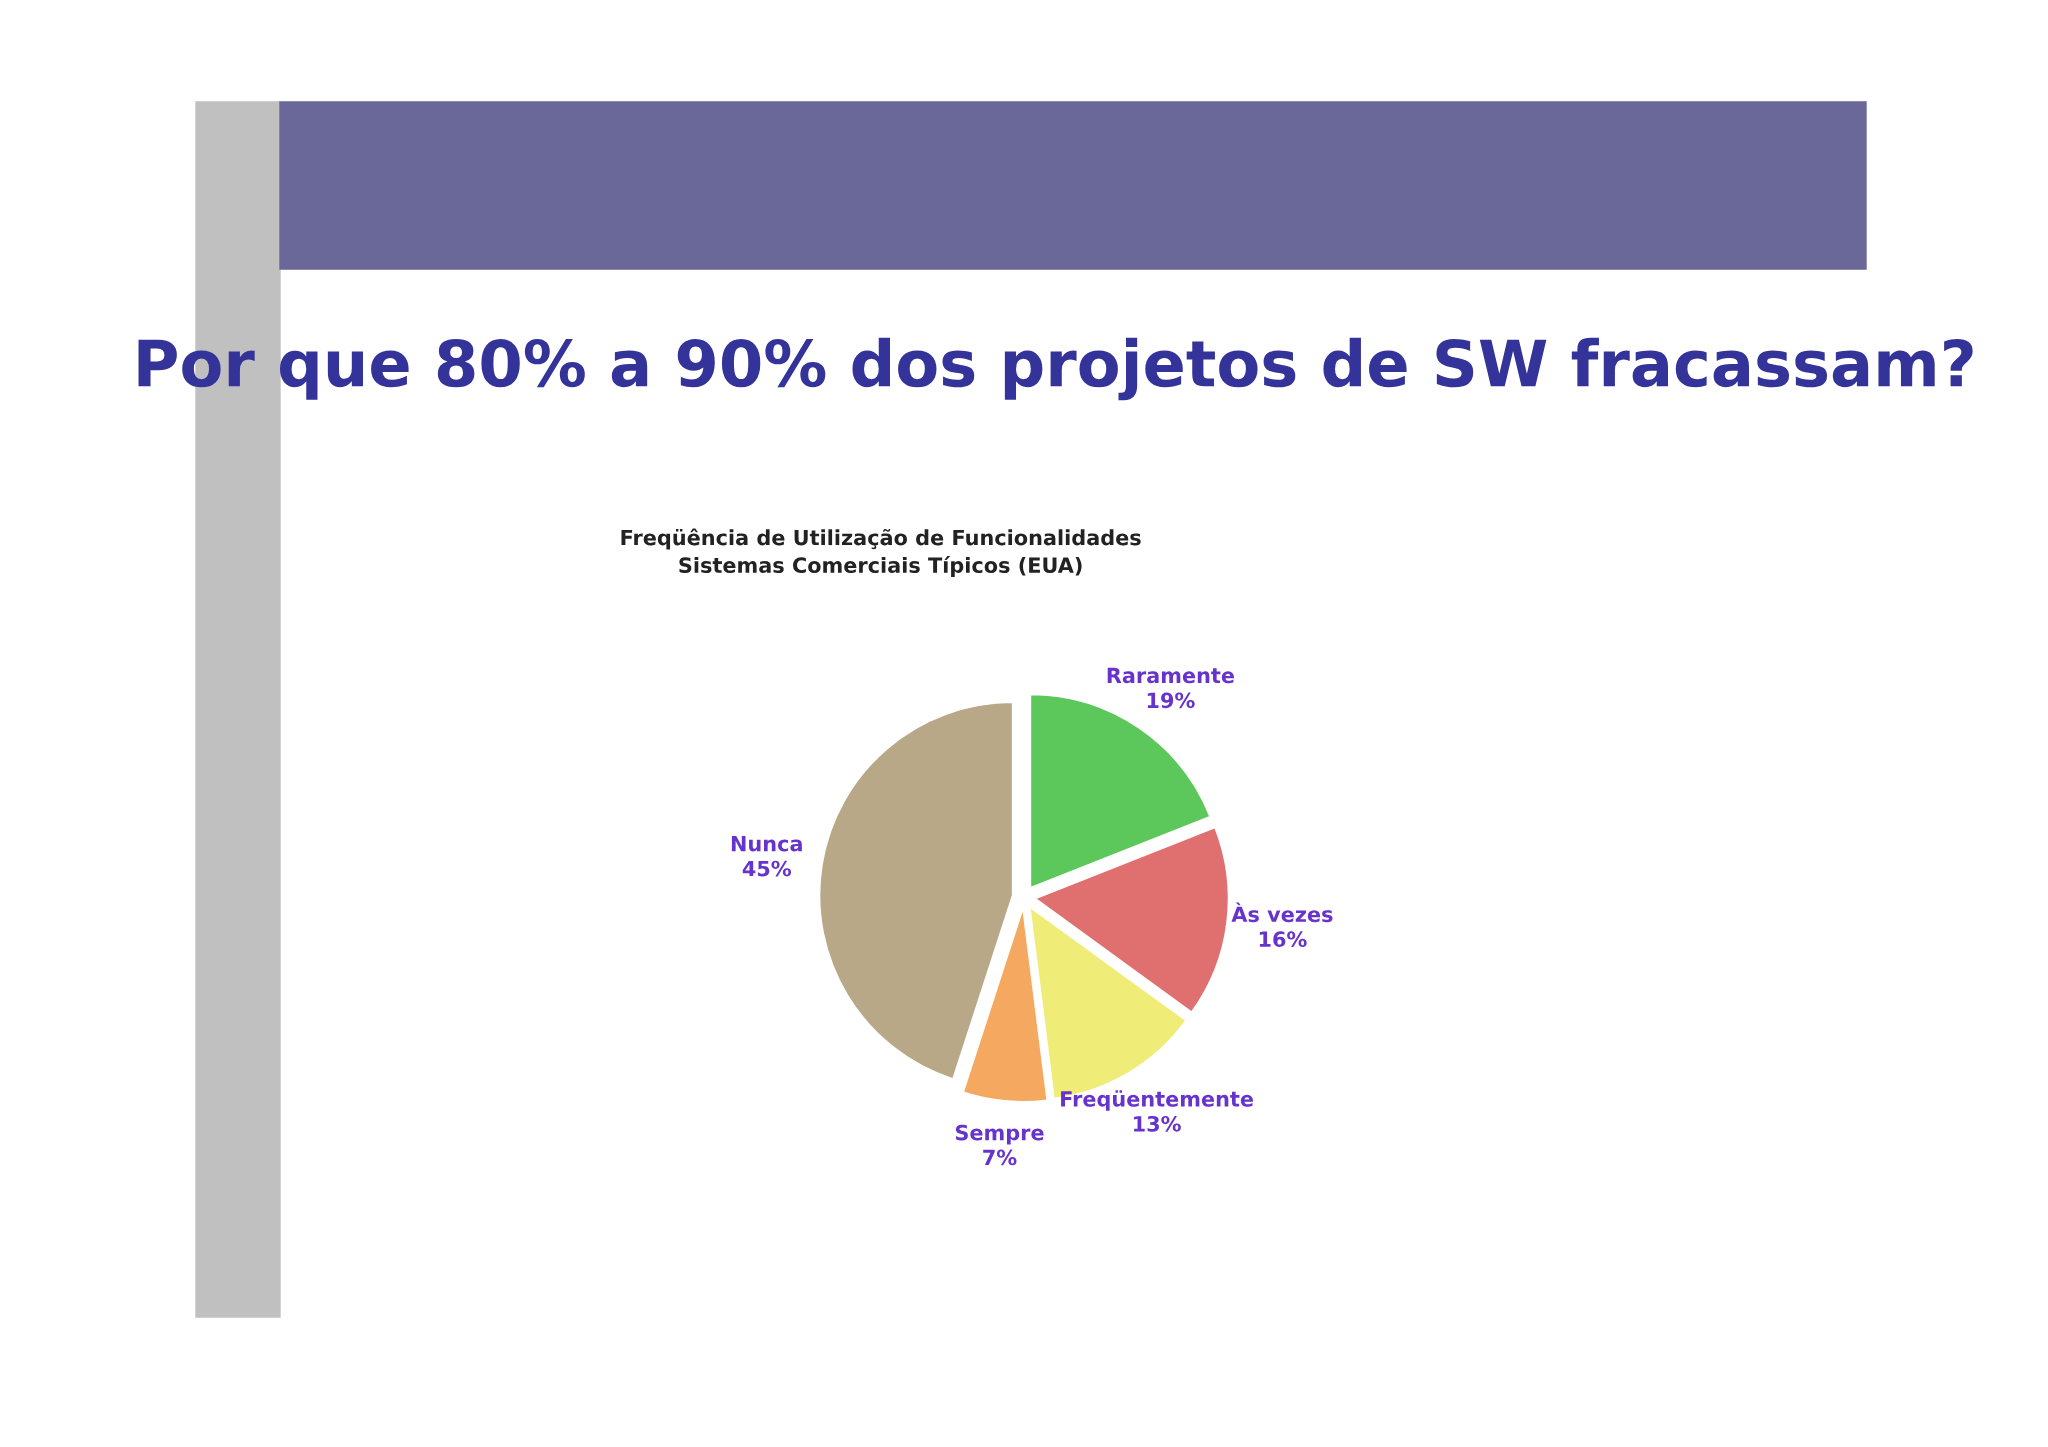  What do you see at coordinates (767, 868) in the screenshot?
I see `data-label: 45%` at bounding box center [767, 868].